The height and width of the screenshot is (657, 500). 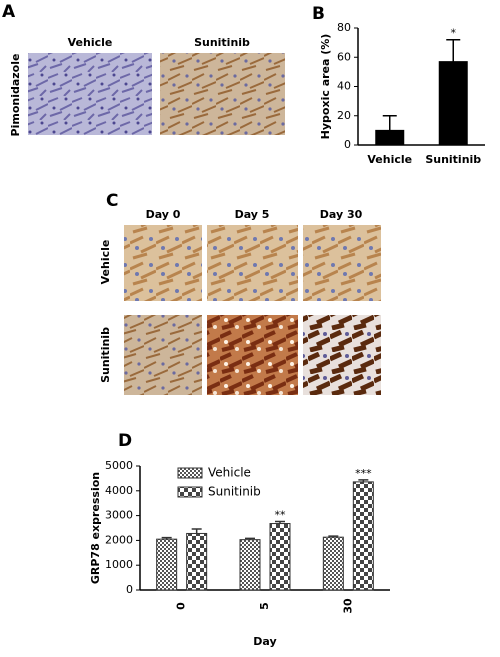 What do you see at coordinates (229, 473) in the screenshot?
I see `legend-label: Vehicle` at bounding box center [229, 473].